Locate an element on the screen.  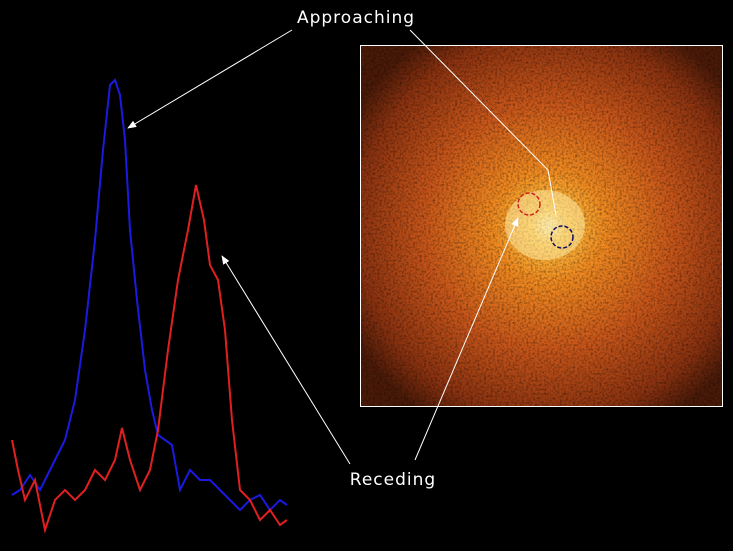
approaching-label: Approaching is located at coordinates (356, 18).